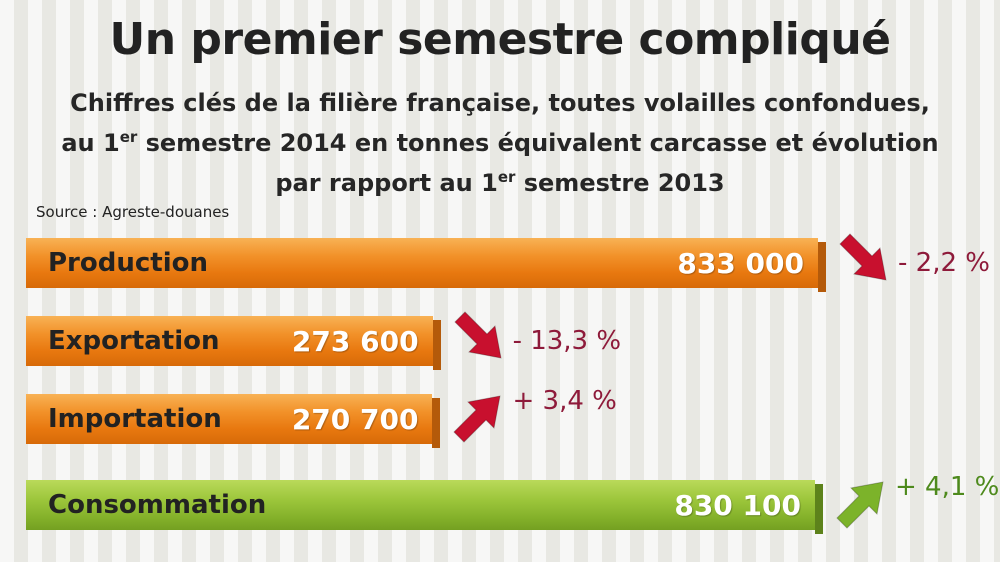  Describe the element at coordinates (477, 419) in the screenshot. I see `arrow-up-right-icon-importation` at that location.